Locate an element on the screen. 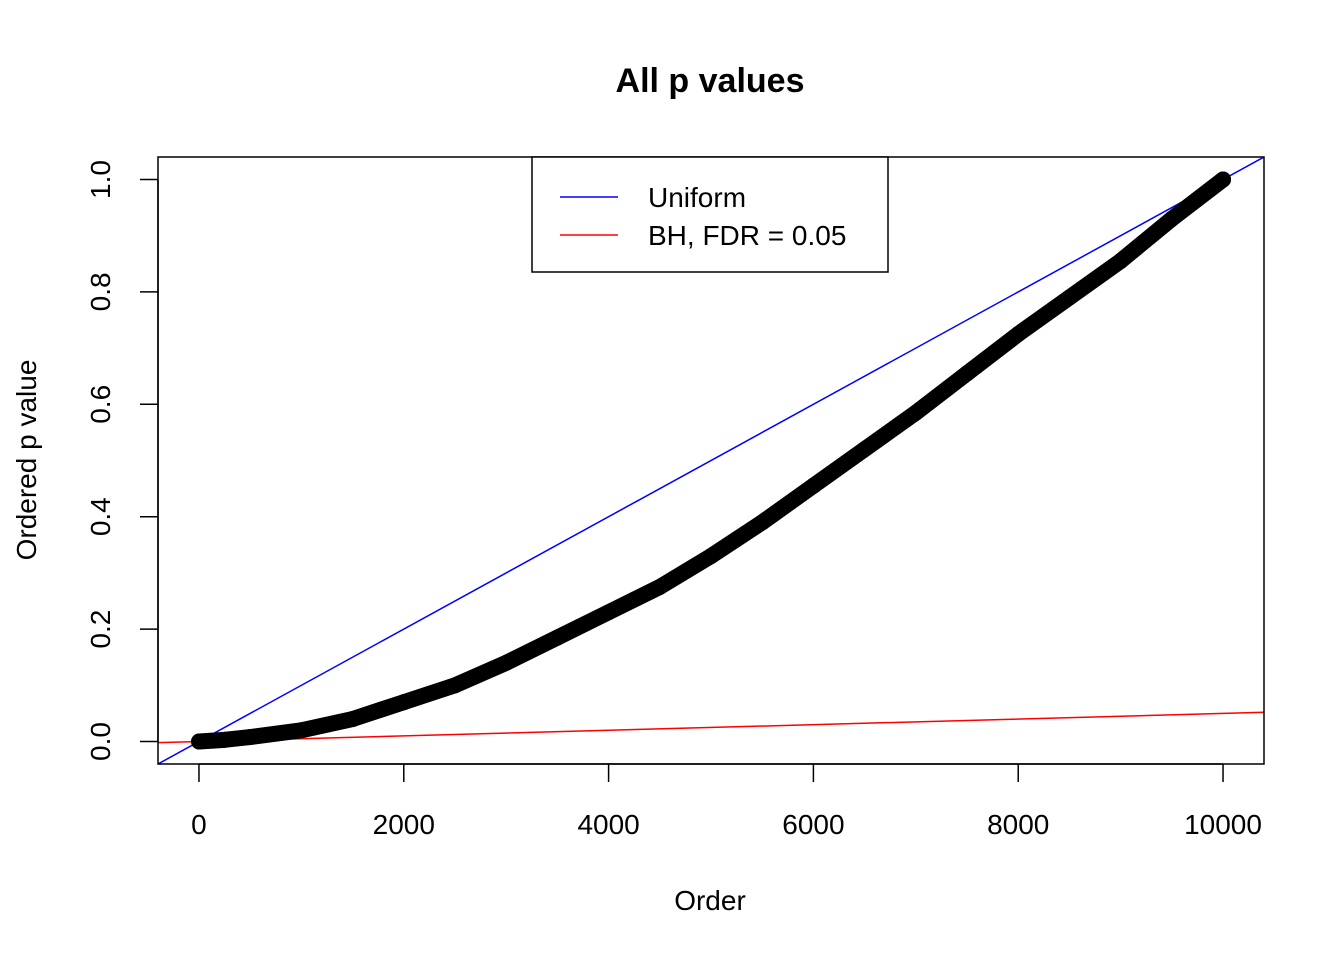  chart-title: All p values is located at coordinates (710, 81).